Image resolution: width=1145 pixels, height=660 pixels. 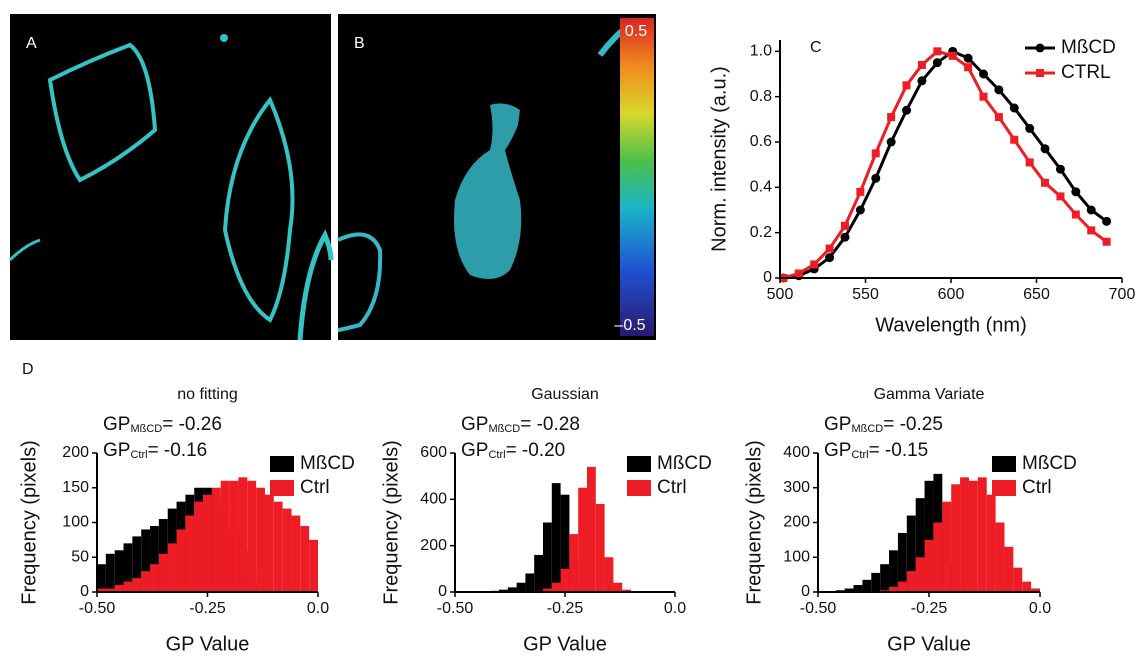 I want to click on legend-marker, so click(x=1040, y=48).